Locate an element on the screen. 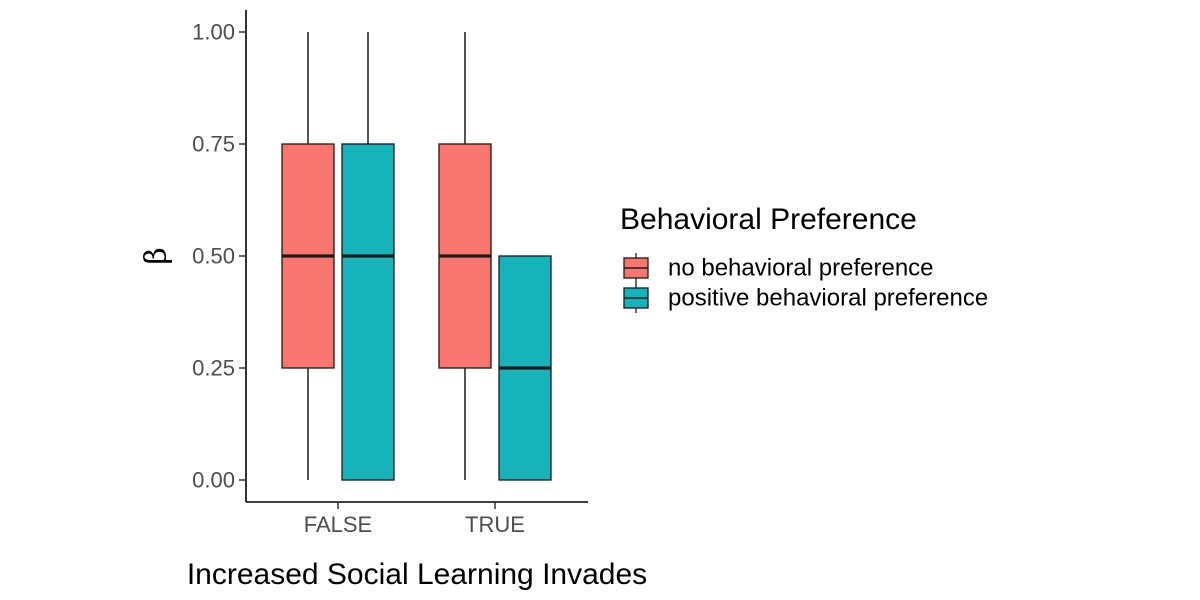  legend-title: Behavioral Preference is located at coordinates (768, 219).